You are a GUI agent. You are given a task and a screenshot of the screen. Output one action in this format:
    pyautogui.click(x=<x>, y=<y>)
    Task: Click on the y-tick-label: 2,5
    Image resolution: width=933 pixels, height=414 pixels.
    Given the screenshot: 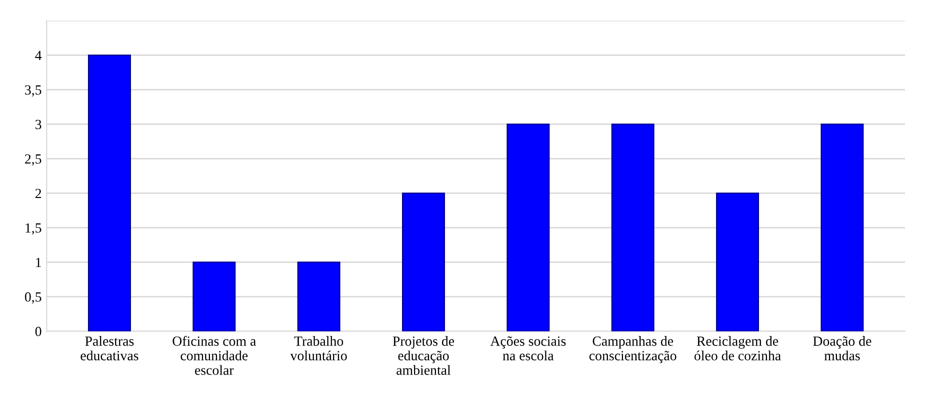 What is the action you would take?
    pyautogui.click(x=33, y=160)
    